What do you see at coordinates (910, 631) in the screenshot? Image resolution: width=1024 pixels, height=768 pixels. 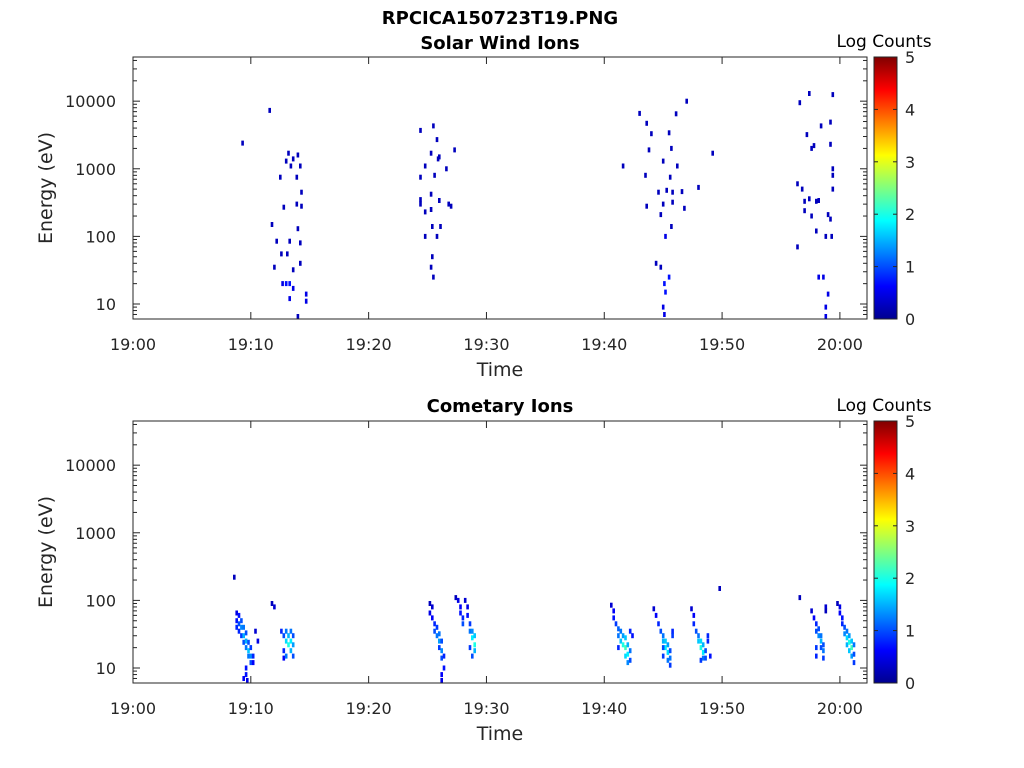 I see `colorbar-tick-label: 1` at bounding box center [910, 631].